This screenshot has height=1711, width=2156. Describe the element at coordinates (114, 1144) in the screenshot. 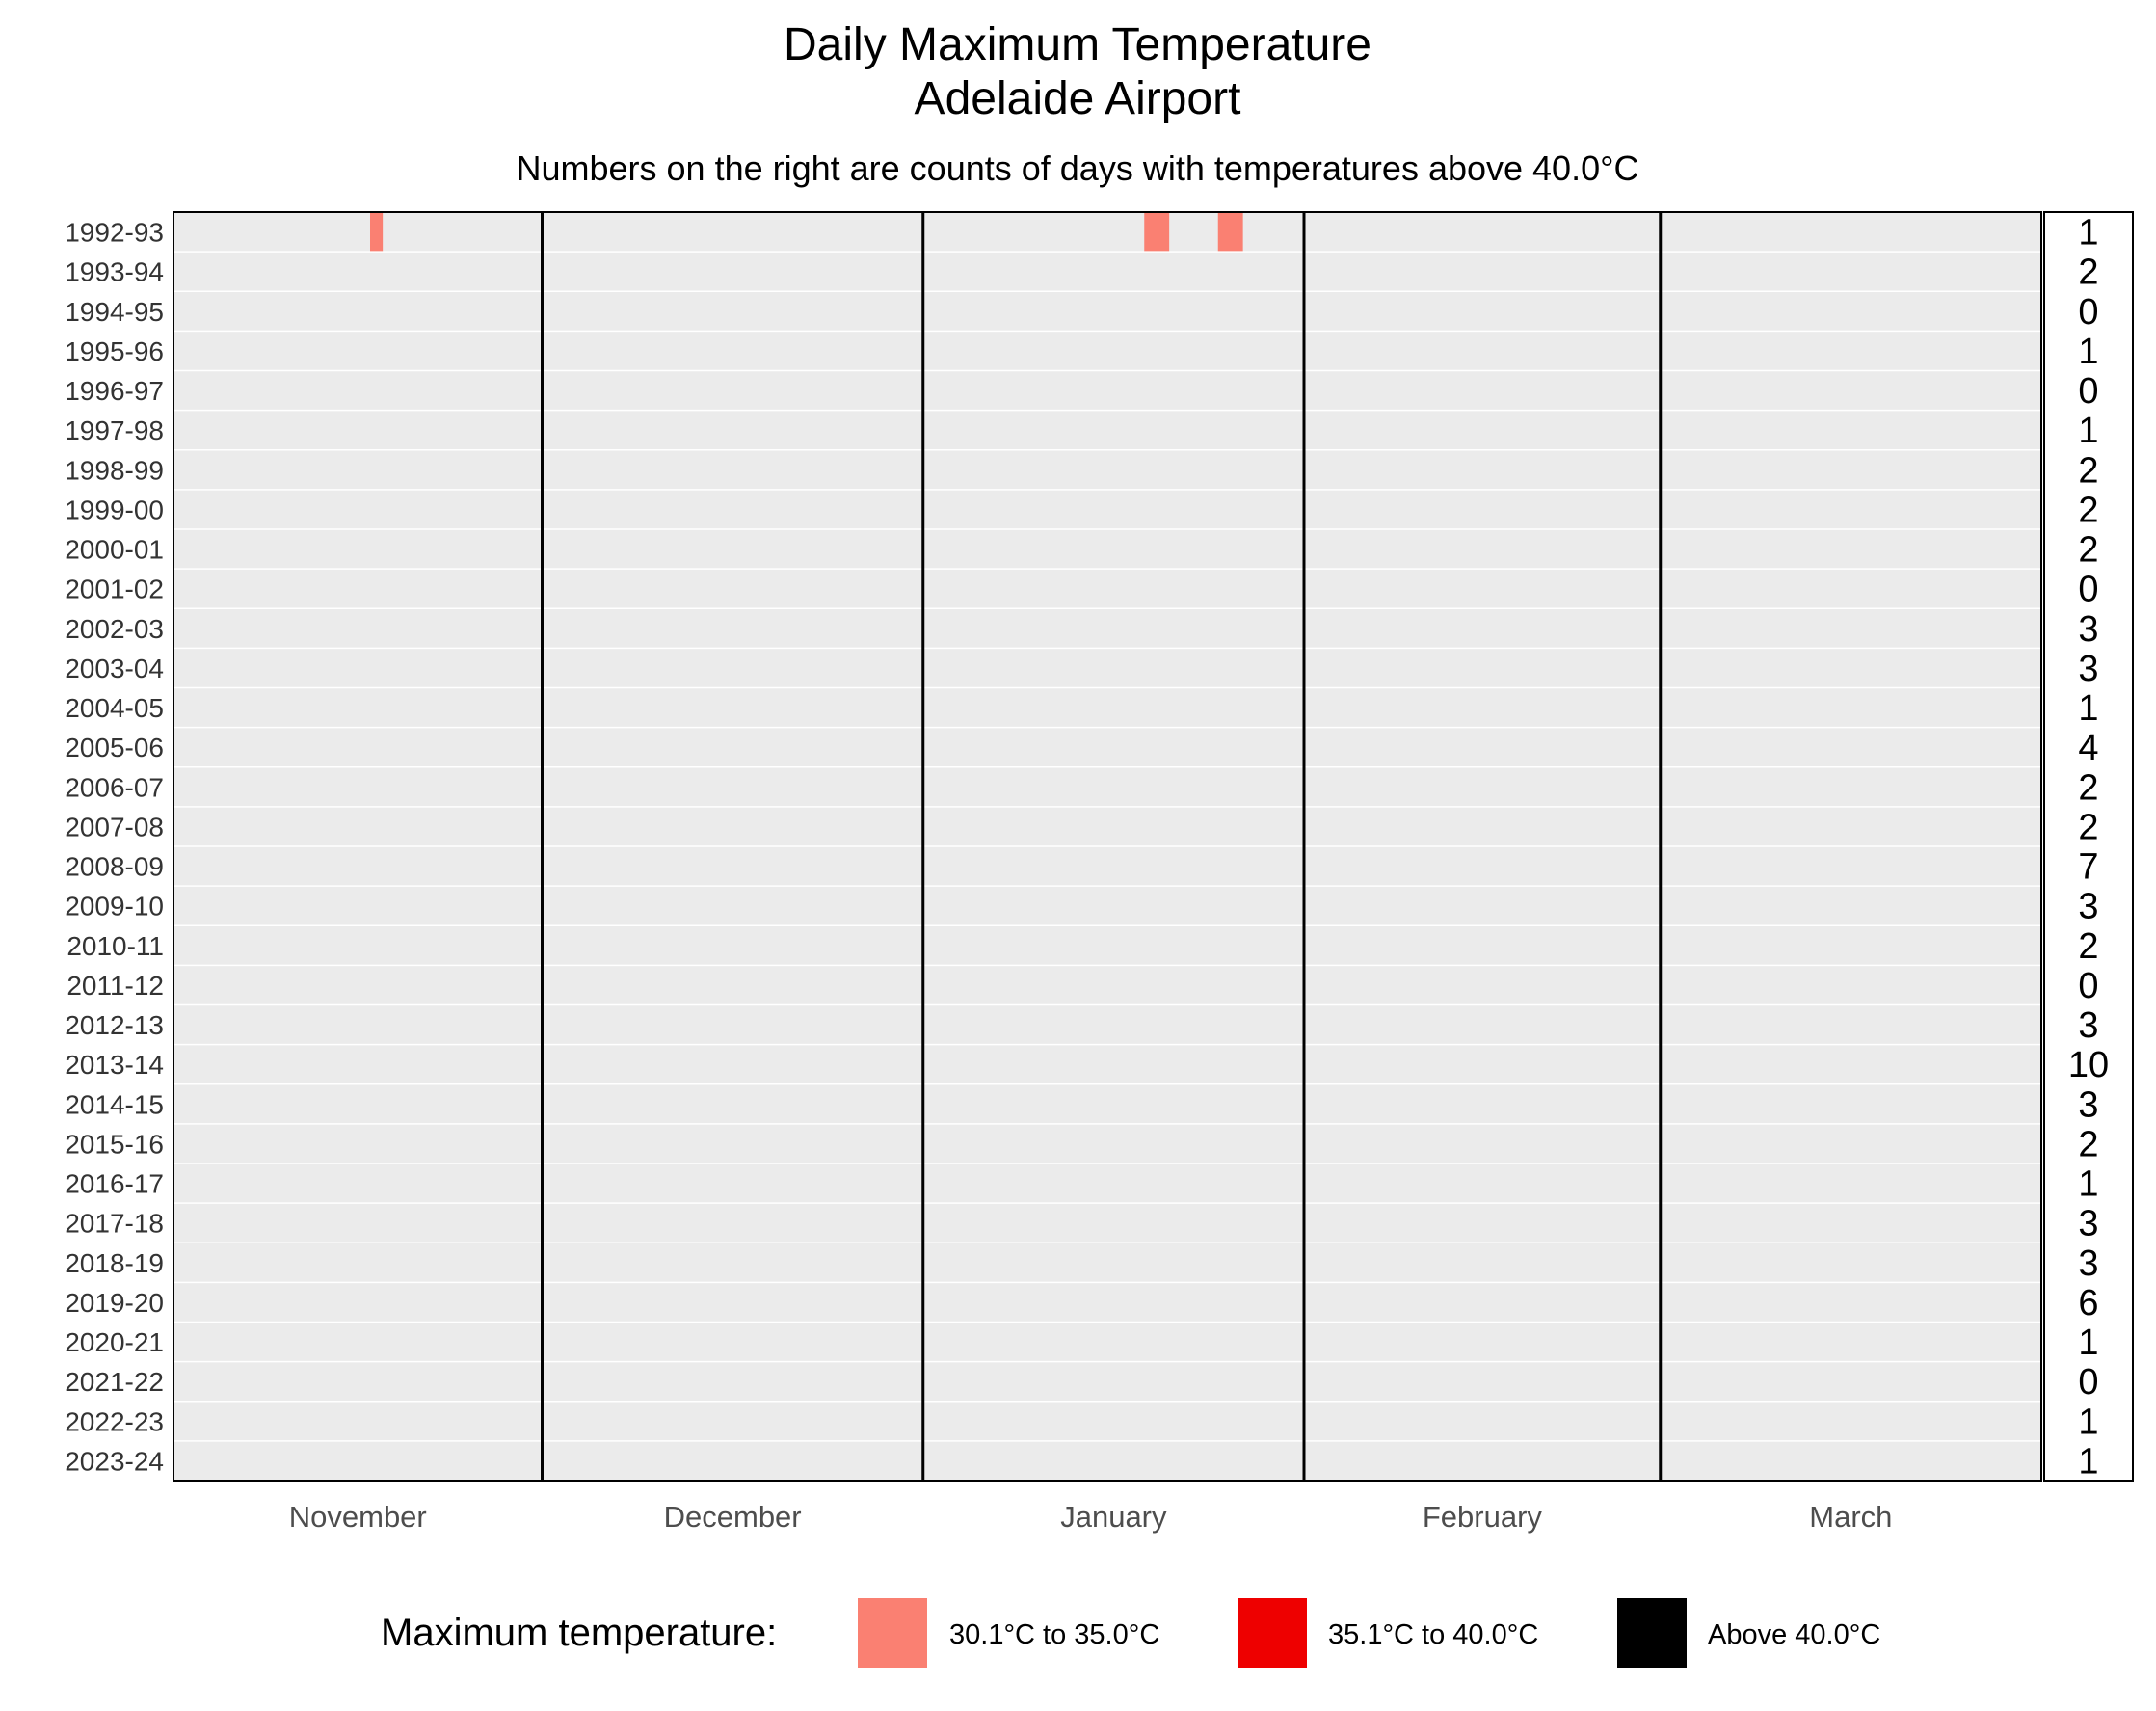

I see `season-label: 2015-16` at that location.